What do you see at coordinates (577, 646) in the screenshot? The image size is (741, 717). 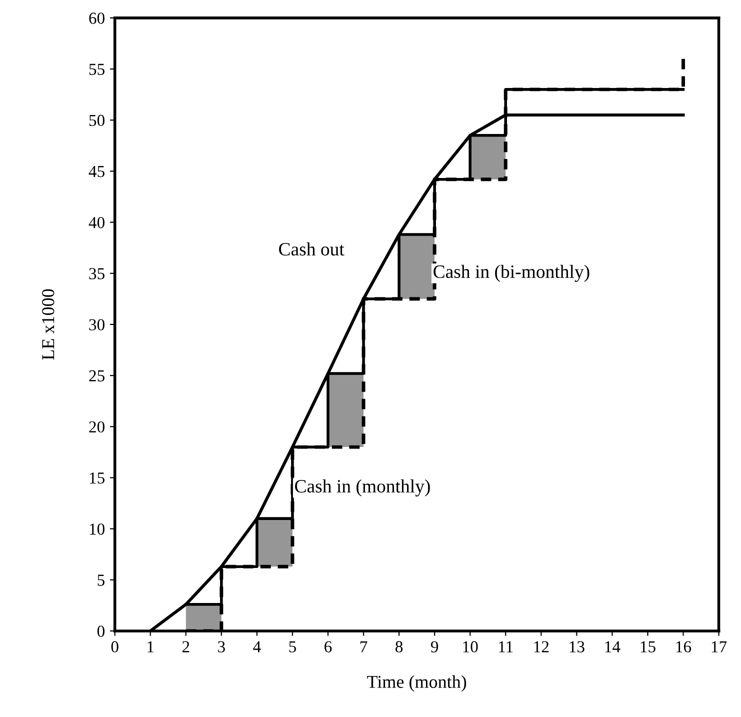 I see `x-tick-label: 13` at bounding box center [577, 646].